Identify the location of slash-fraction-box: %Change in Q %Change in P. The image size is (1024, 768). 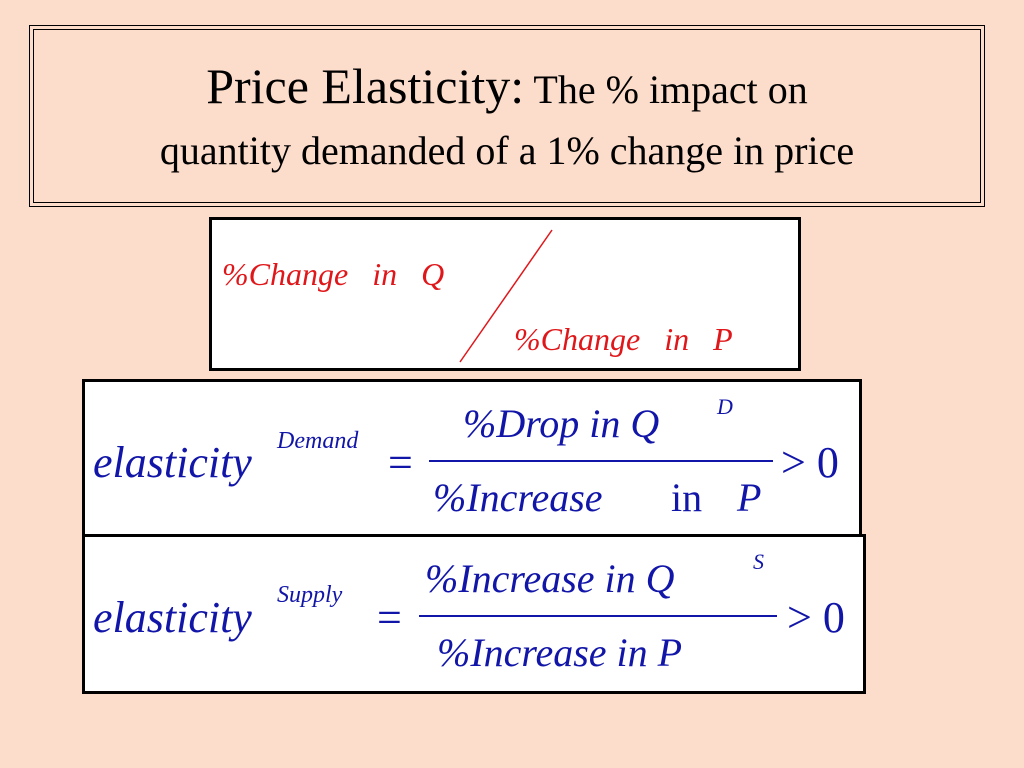
(505, 294).